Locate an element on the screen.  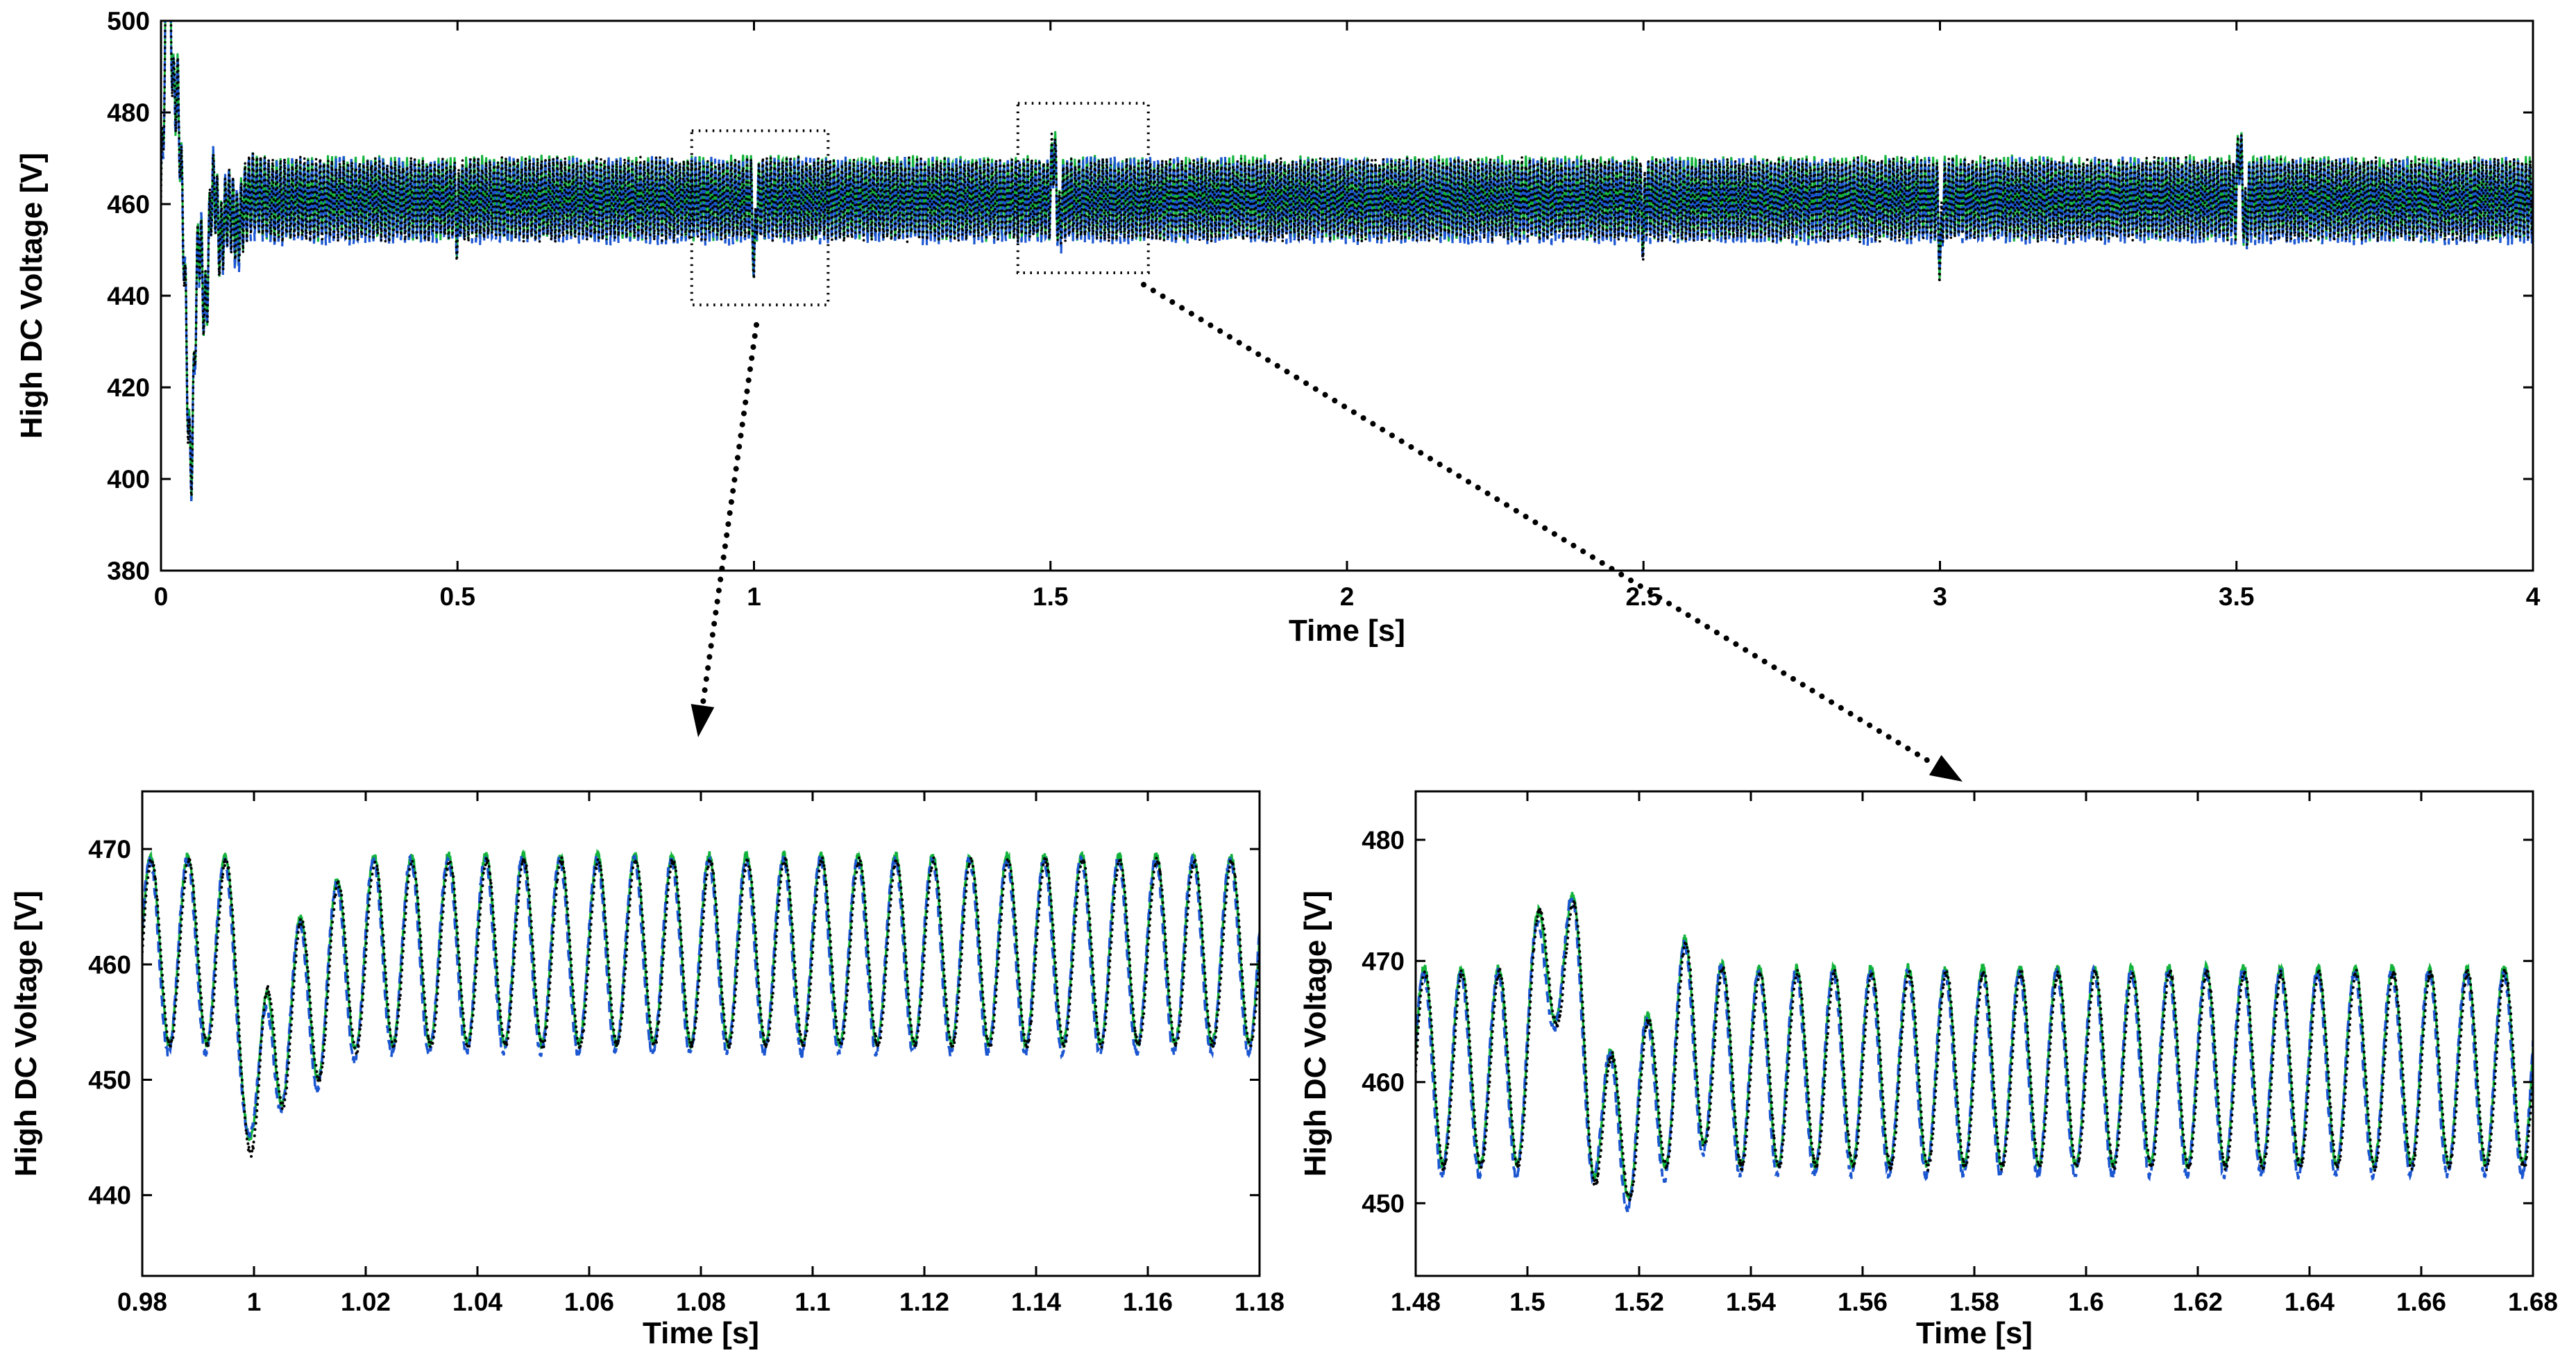
x-tick-label: 1.56 is located at coordinates (1863, 1302).